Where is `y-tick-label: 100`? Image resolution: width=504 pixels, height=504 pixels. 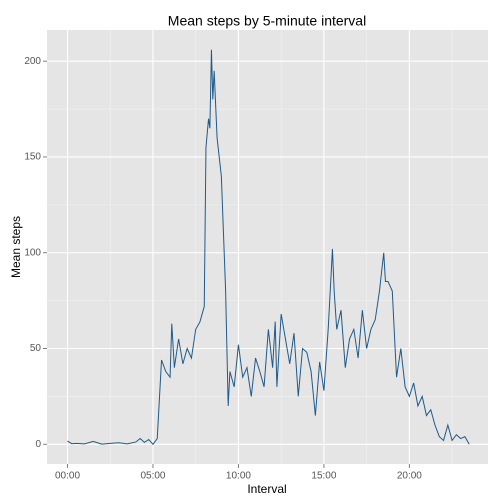
y-tick-label: 100 is located at coordinates (32, 252).